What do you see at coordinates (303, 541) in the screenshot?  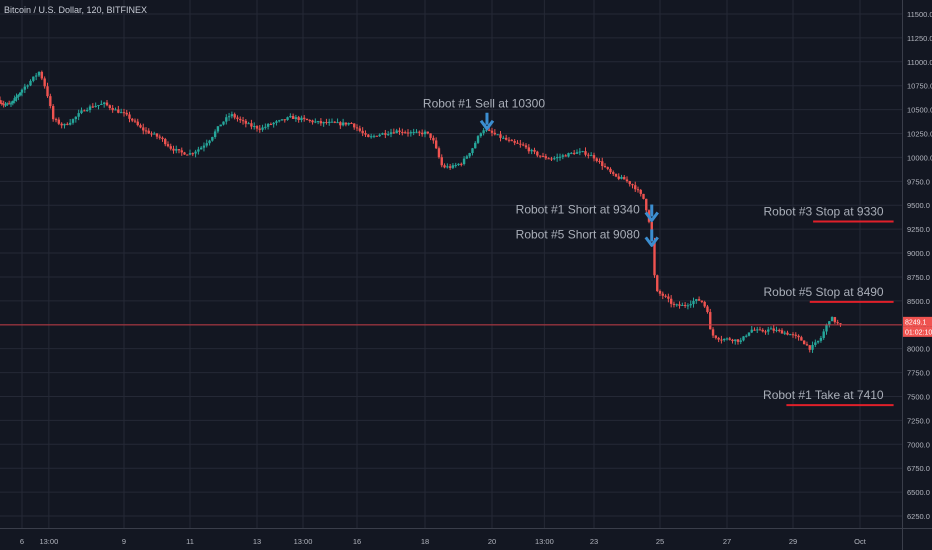 I see `x-tick-label: 13:00` at bounding box center [303, 541].